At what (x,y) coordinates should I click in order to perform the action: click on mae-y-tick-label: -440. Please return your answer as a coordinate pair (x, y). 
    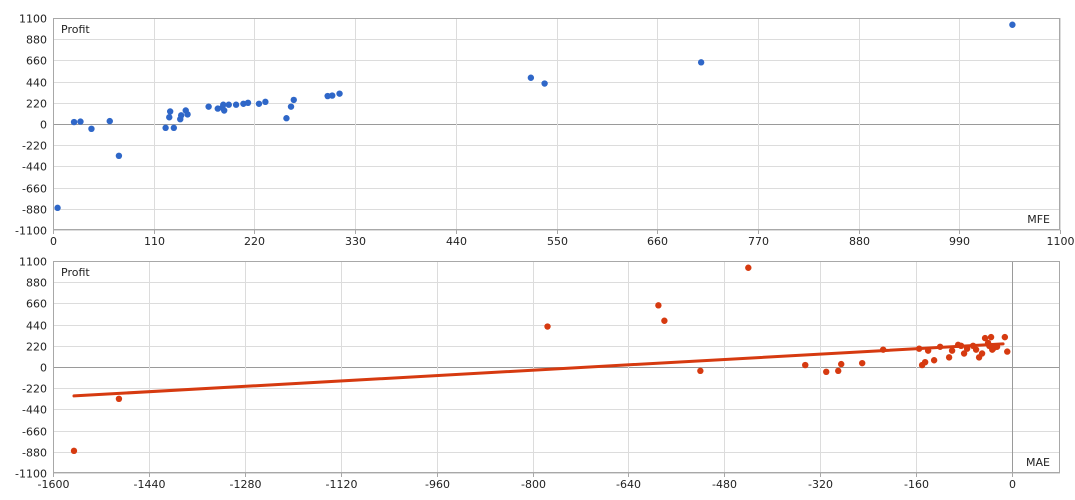
    Looking at the image, I should click on (34, 410).